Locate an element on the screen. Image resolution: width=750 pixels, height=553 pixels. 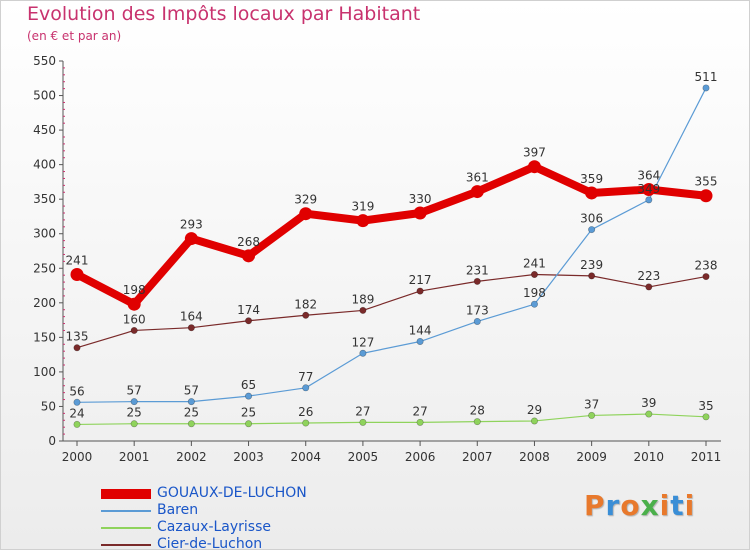
data-label-3: 160 is located at coordinates (134, 319).